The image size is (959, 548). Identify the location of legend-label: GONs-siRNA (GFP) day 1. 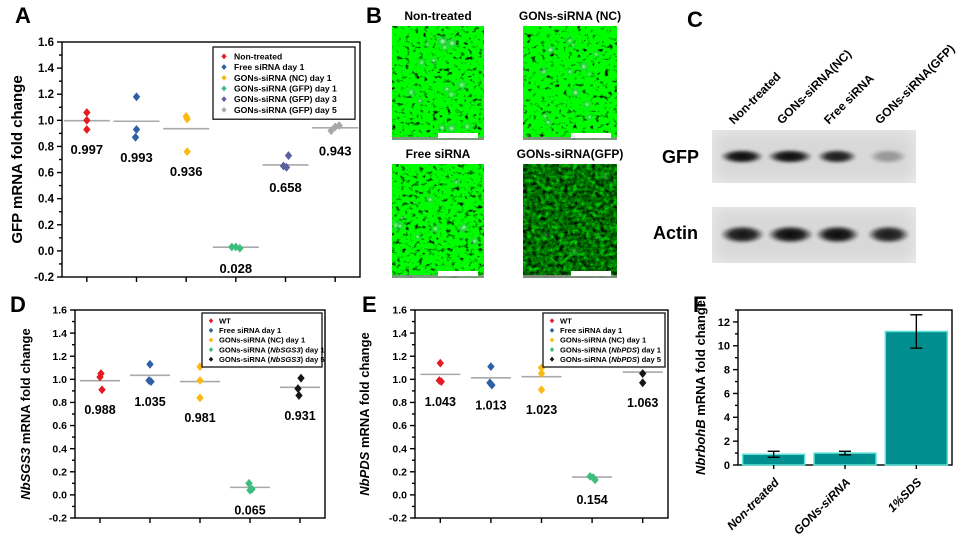
(285, 88).